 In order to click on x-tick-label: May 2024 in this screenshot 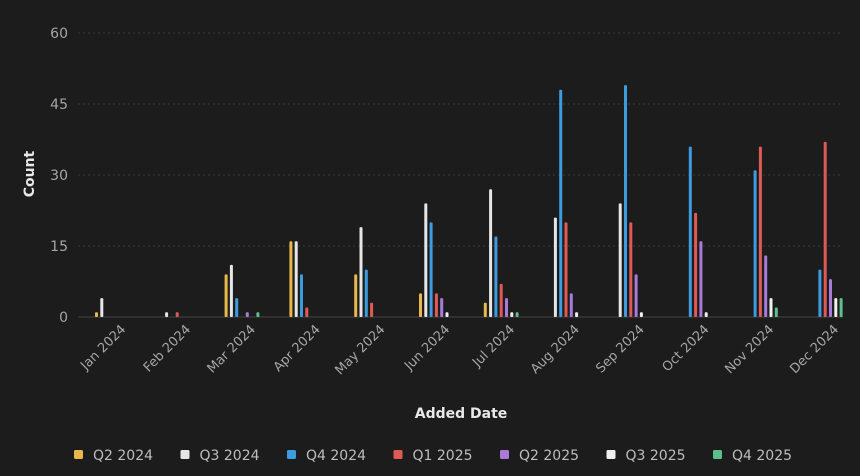, I will do `click(361, 350)`.